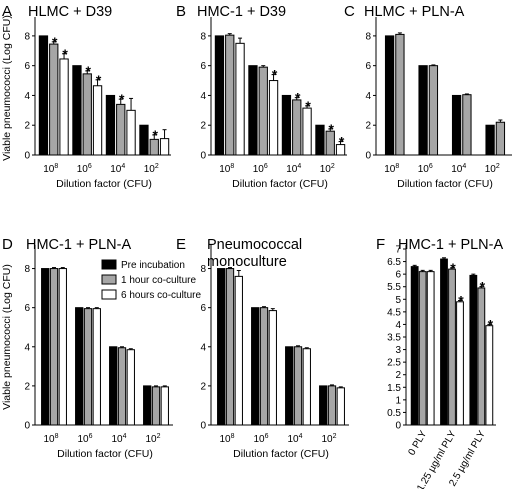  I want to click on panel-title-A: HLMC + D39, so click(70, 12).